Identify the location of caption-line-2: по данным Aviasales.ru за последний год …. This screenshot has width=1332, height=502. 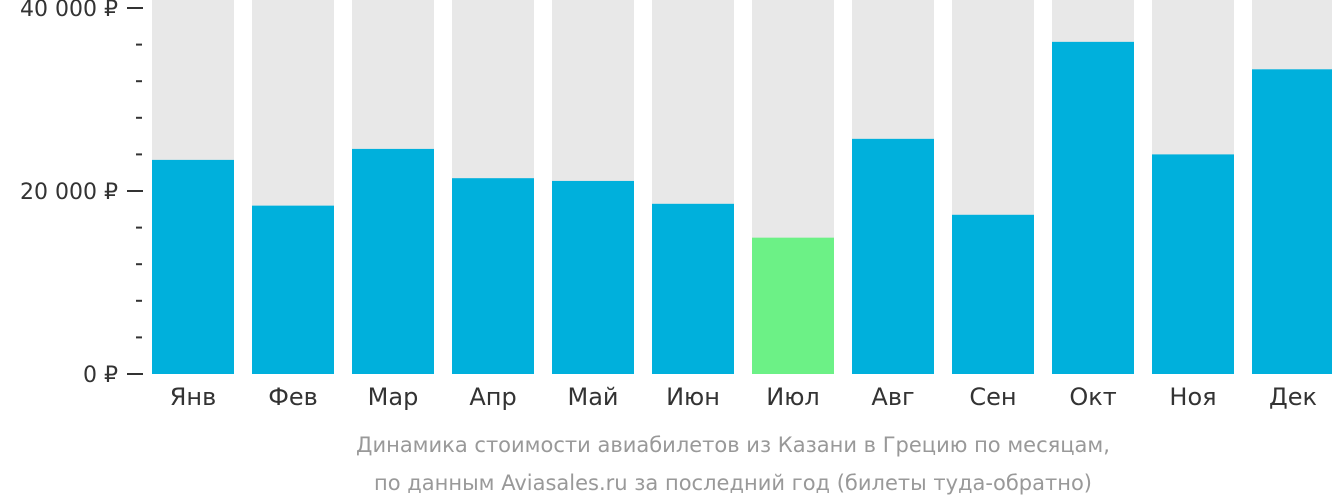
(733, 483).